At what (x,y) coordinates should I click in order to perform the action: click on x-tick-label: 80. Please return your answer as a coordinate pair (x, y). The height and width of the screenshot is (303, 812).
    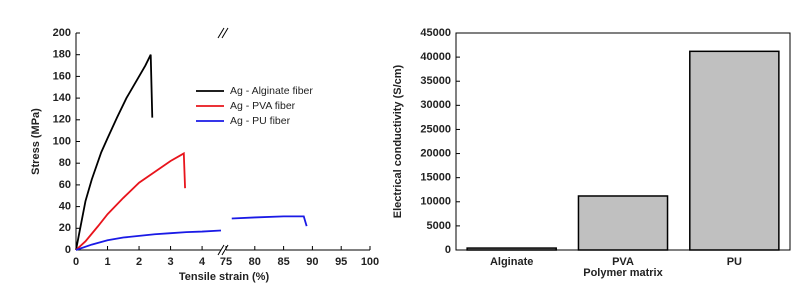
    Looking at the image, I should click on (255, 262).